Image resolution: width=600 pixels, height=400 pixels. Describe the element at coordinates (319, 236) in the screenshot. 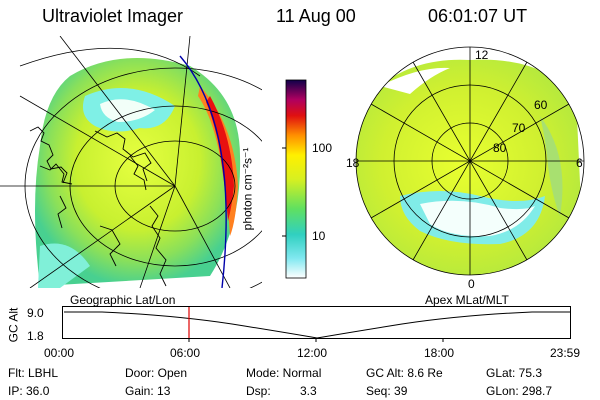

I see `colorbar-tick-10: 10` at that location.